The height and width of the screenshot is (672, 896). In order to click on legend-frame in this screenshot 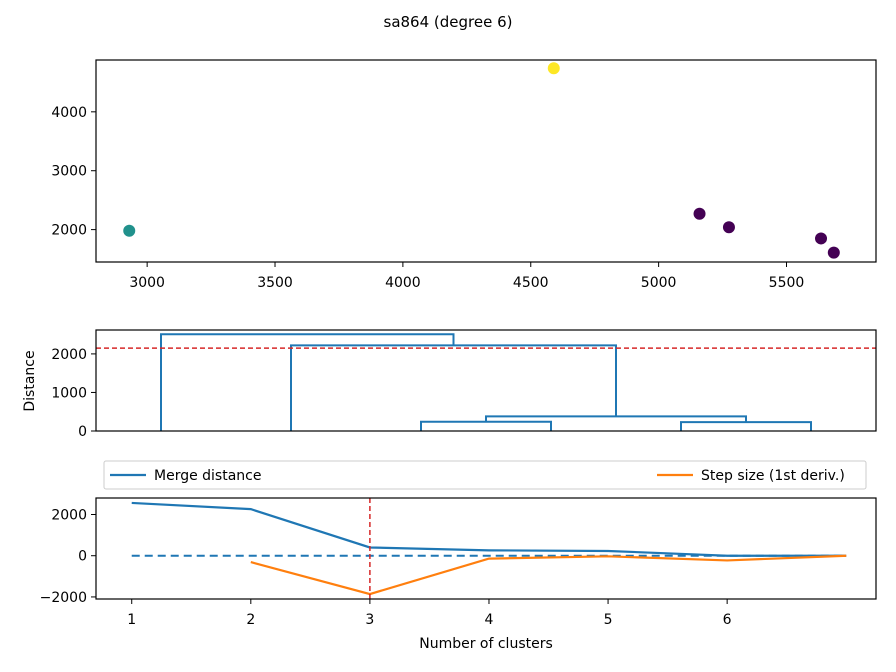, I will do `click(485, 475)`.